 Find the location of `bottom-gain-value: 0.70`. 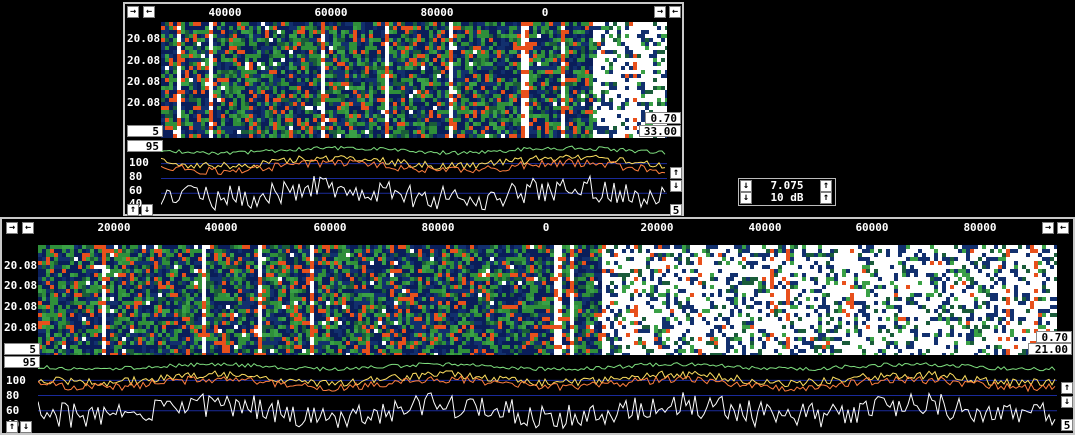

bottom-gain-value: 0.70 is located at coordinates (1054, 337).